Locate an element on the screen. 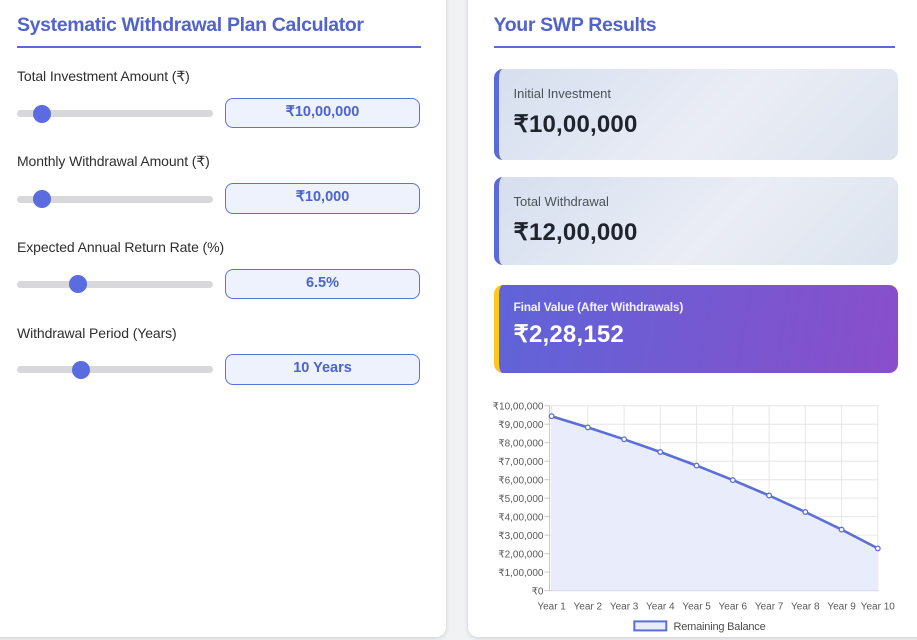  svg-text: Year 9 is located at coordinates (841, 607).